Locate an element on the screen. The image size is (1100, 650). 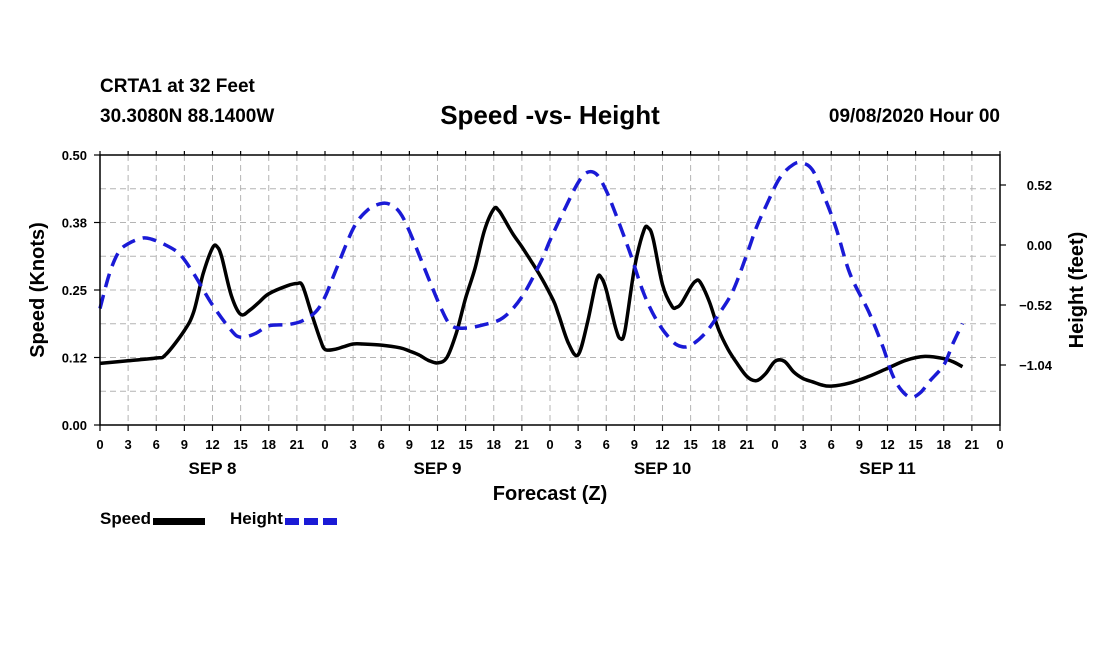
y-axis-left-title: Speed (Knots) is located at coordinates (38, 290).